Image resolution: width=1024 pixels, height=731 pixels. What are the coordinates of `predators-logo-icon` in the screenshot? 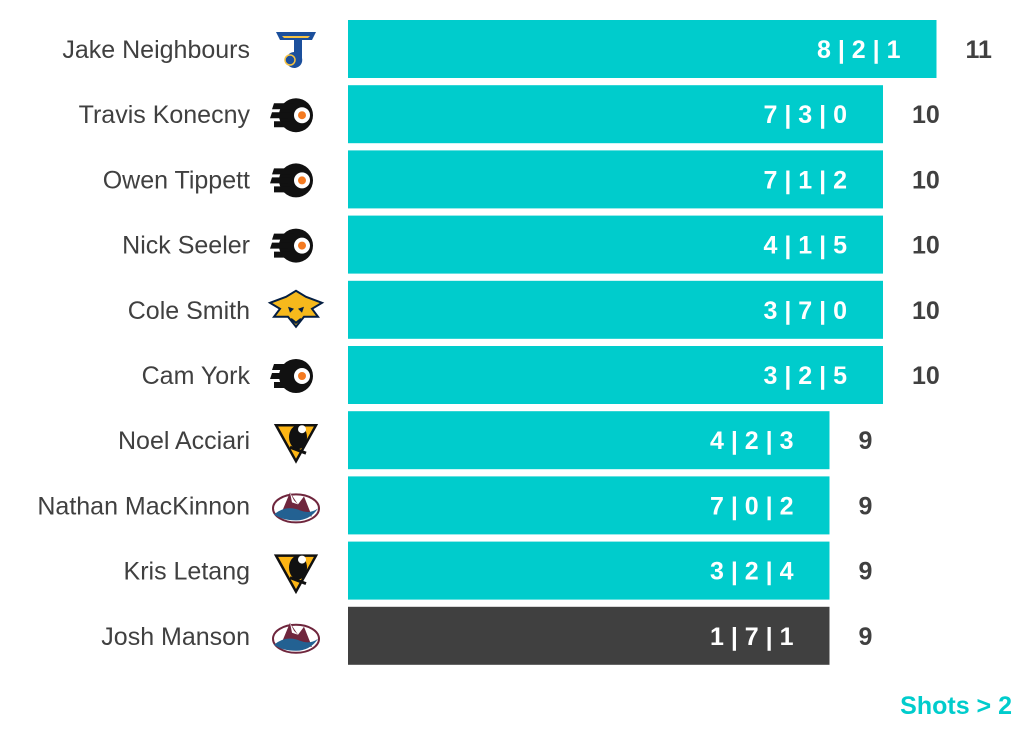 It's located at (296, 308).